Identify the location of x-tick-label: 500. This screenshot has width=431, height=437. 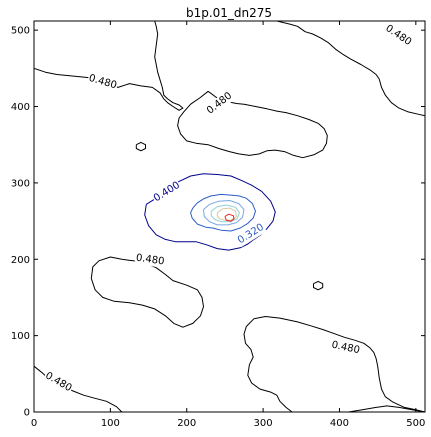
(415, 423).